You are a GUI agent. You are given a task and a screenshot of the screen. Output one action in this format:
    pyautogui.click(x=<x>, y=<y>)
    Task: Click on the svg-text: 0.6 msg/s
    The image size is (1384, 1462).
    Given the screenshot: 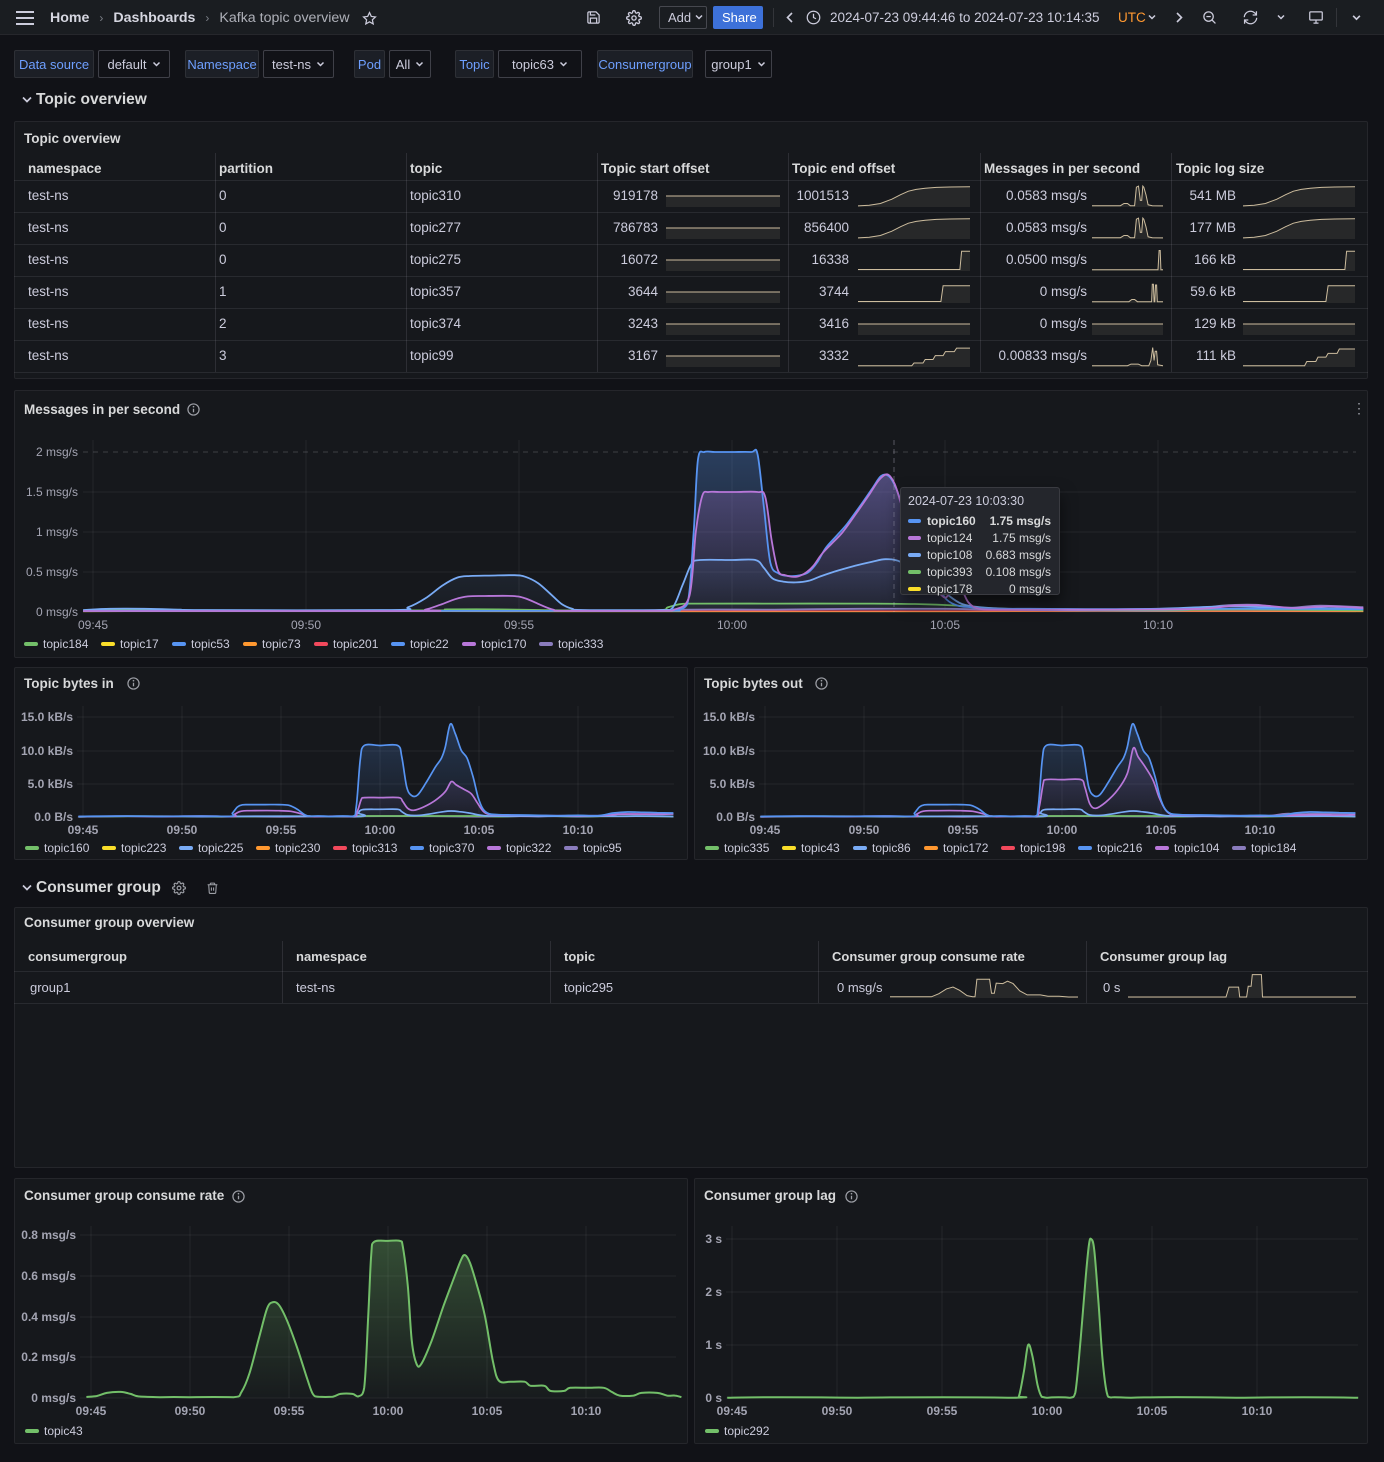 What is the action you would take?
    pyautogui.click(x=48, y=1276)
    